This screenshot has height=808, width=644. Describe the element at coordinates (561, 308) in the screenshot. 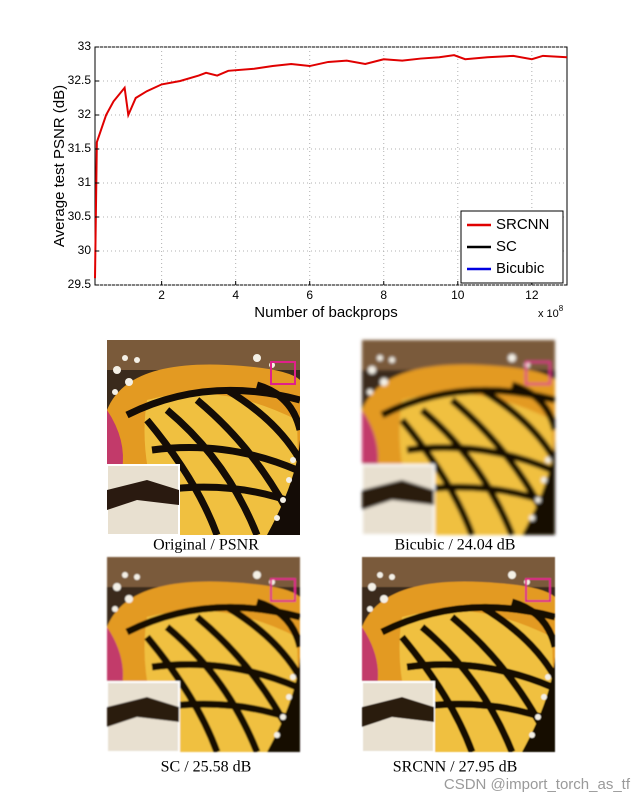

I see `x-scale-exponent: 8` at that location.